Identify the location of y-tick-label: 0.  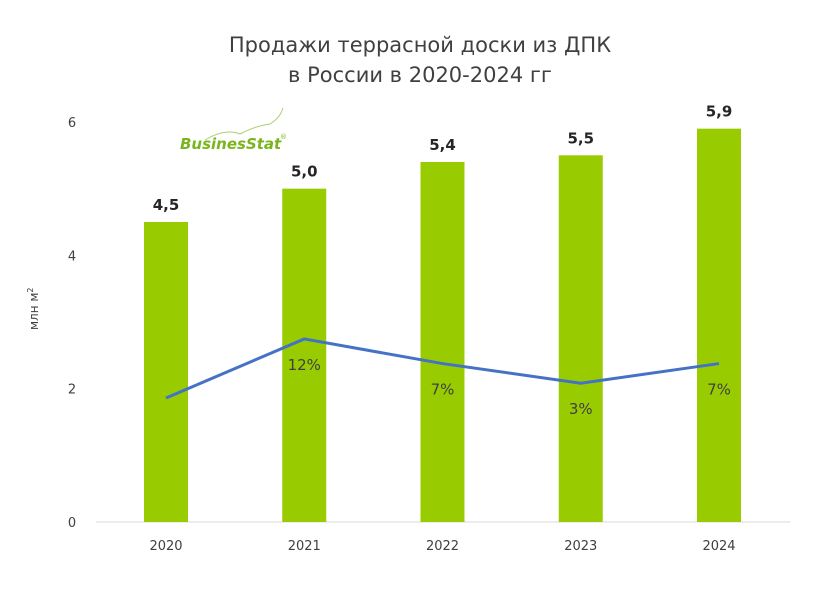
(72, 523).